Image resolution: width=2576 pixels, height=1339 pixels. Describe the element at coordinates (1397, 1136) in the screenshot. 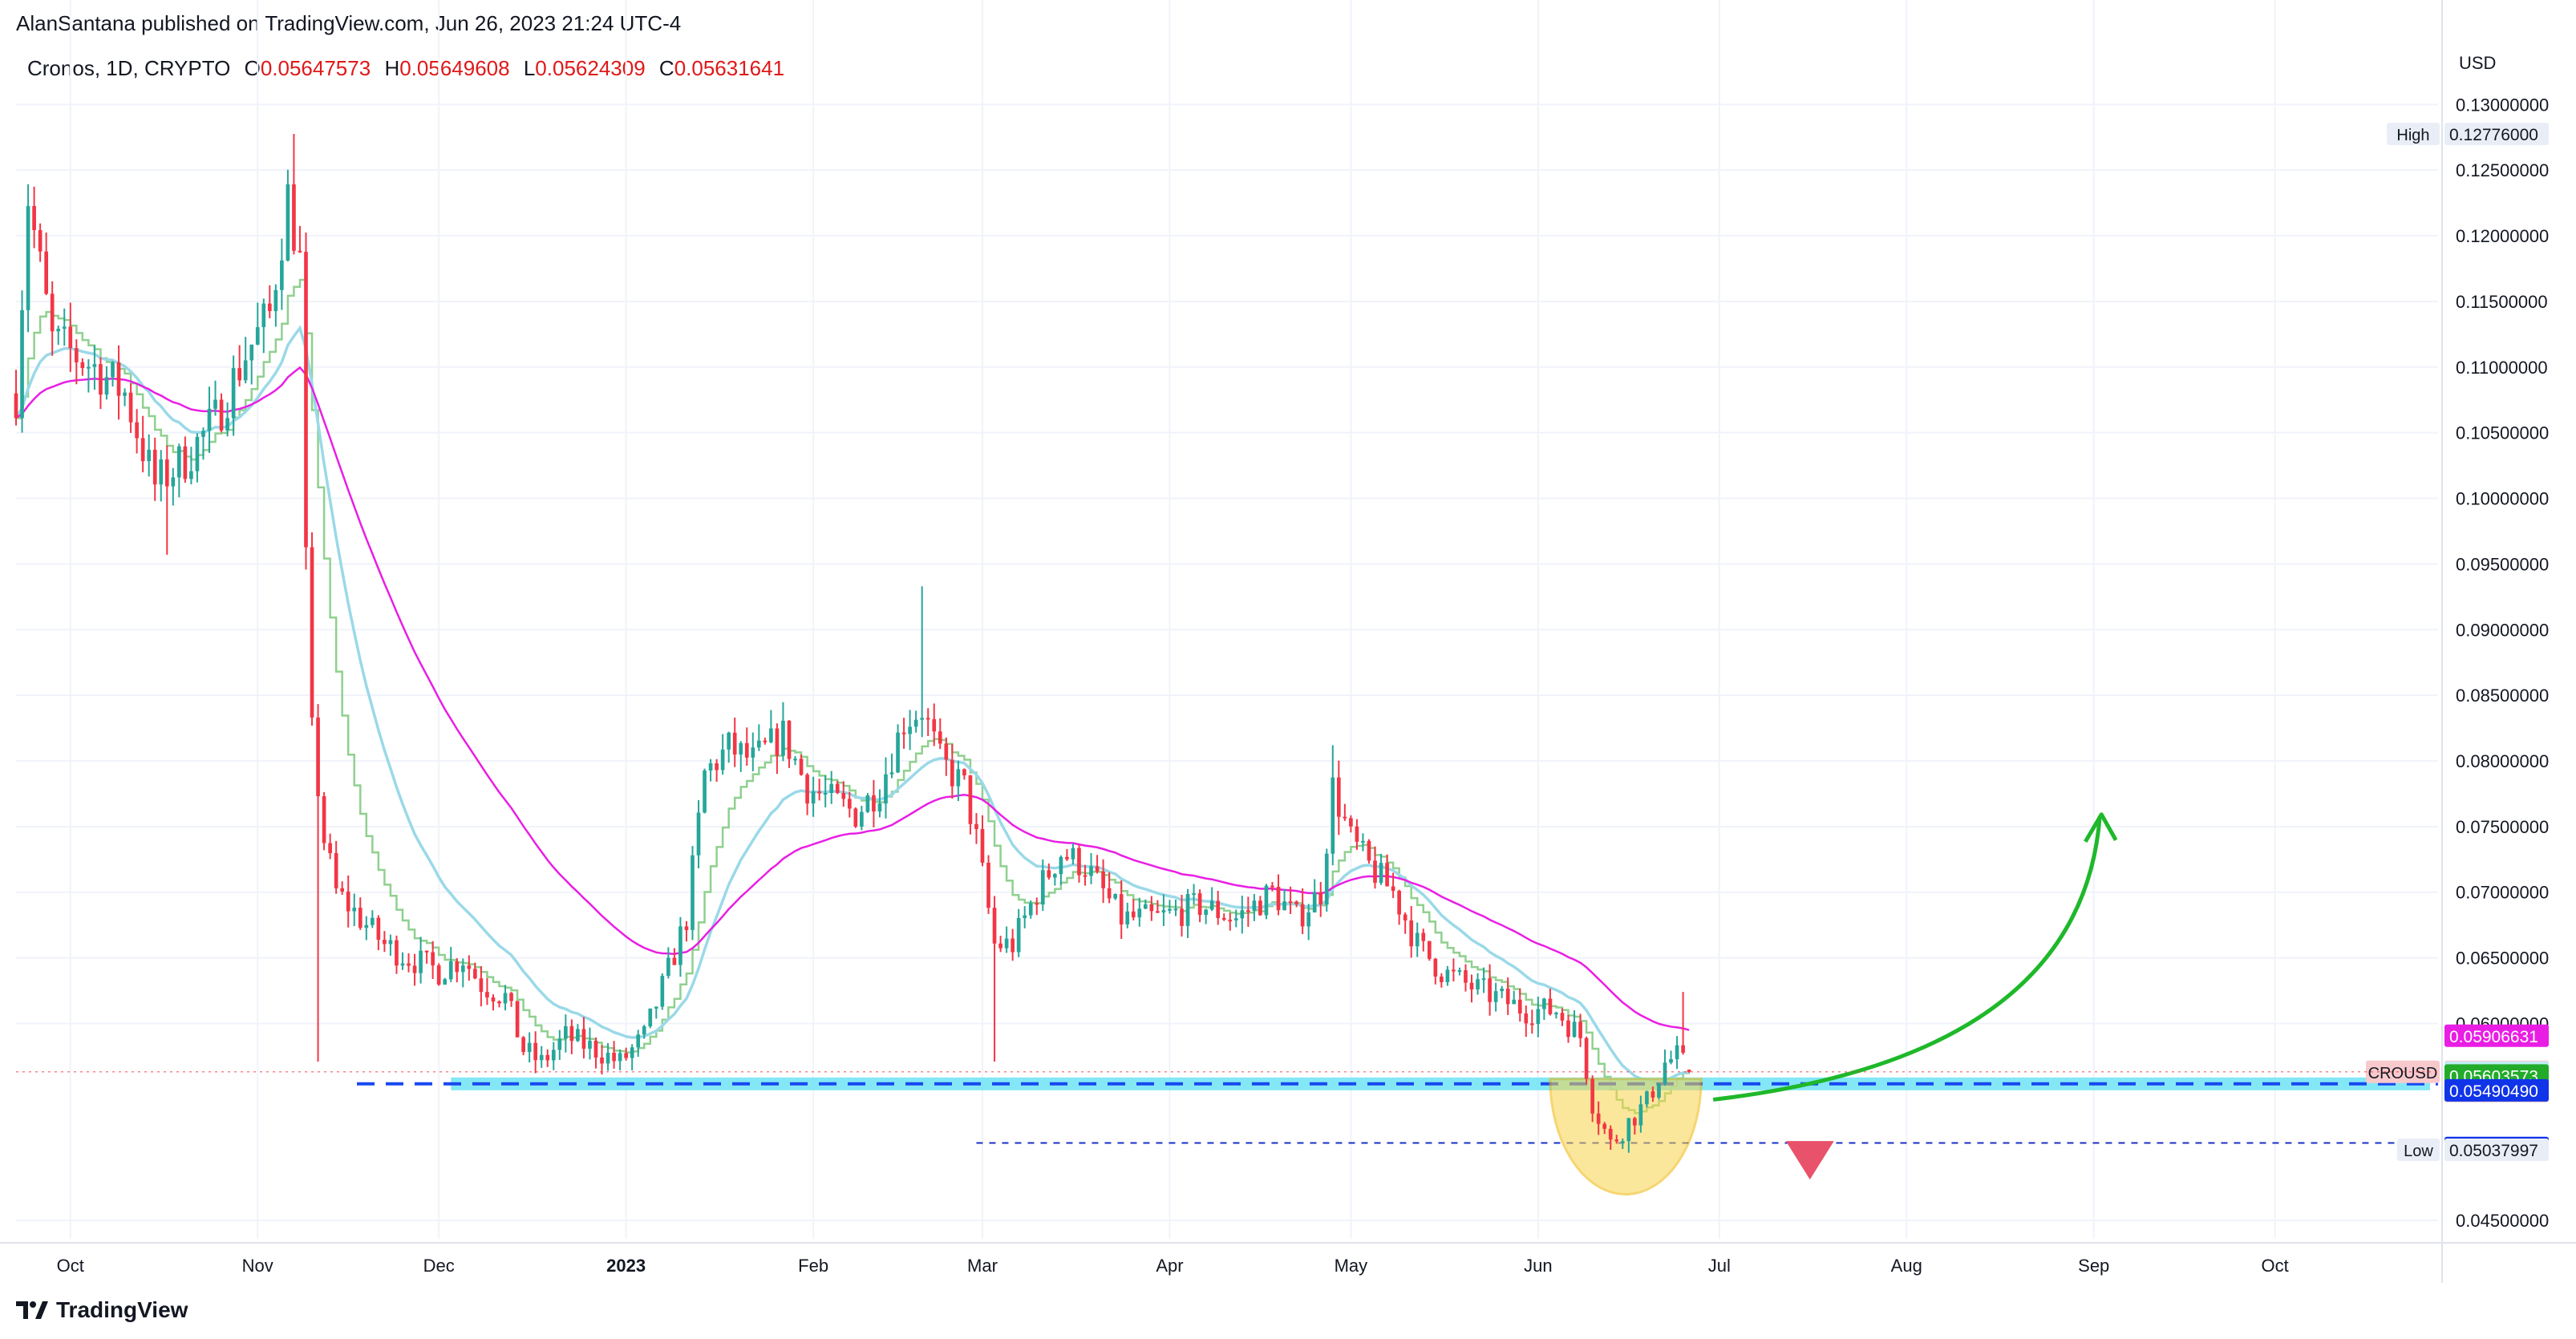

I see `support-zone` at that location.